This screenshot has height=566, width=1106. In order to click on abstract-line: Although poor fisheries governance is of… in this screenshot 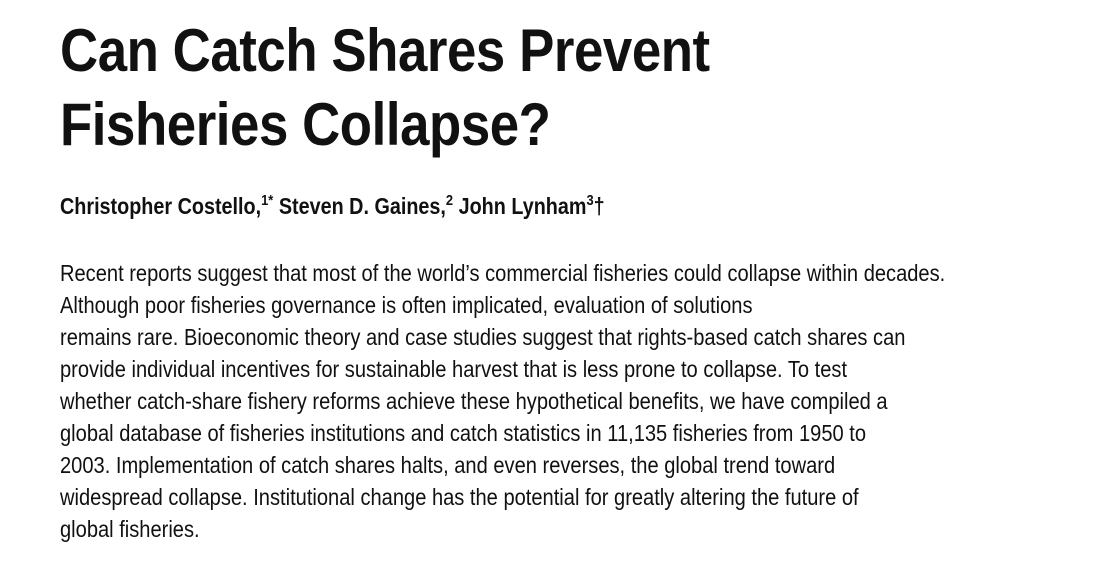, I will do `click(406, 305)`.